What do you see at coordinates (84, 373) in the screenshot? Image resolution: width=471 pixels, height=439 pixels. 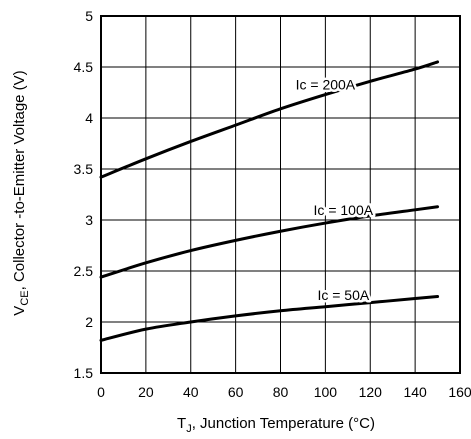 I see `y-tick-label: 1.5` at bounding box center [84, 373].